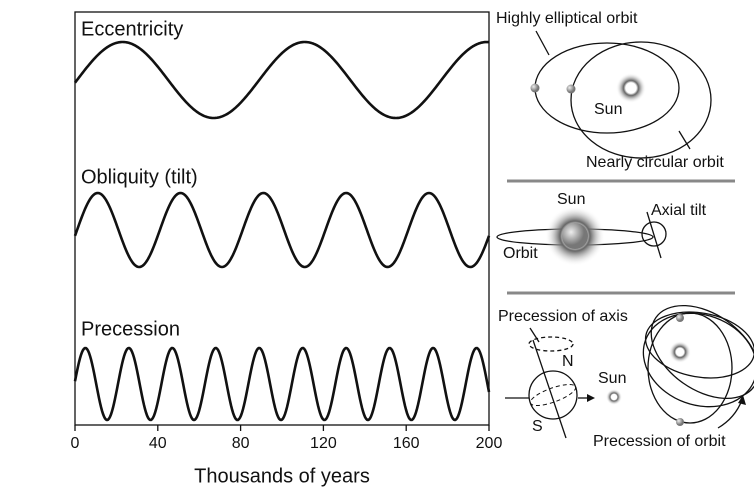  I want to click on x-tick-label: 120, so click(323, 443).